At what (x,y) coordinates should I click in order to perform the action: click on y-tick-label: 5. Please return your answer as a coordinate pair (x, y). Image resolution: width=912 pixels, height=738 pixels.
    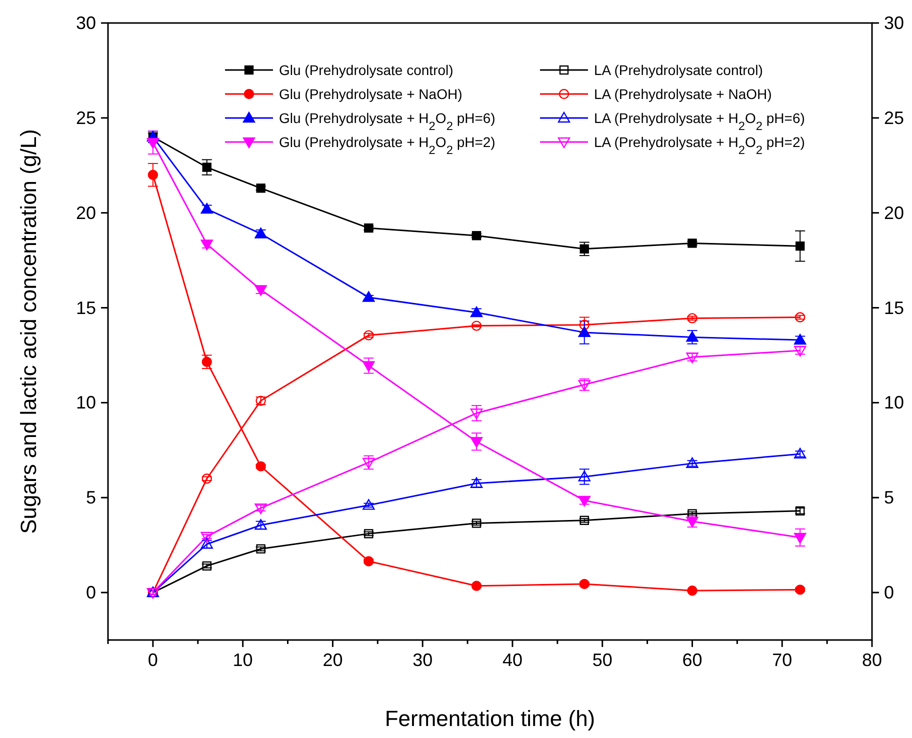
    Looking at the image, I should click on (91, 498).